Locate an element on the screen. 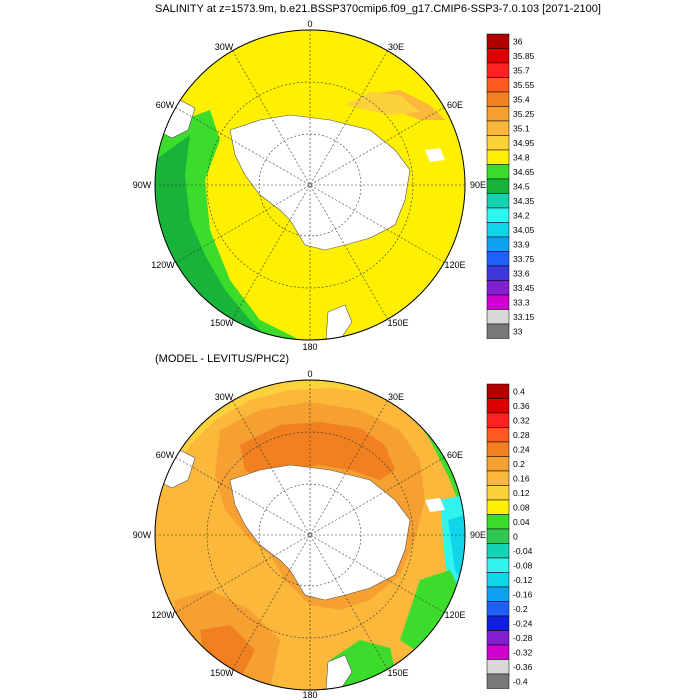 The image size is (700, 700). top-new-zealand is located at coordinates (339, 322).